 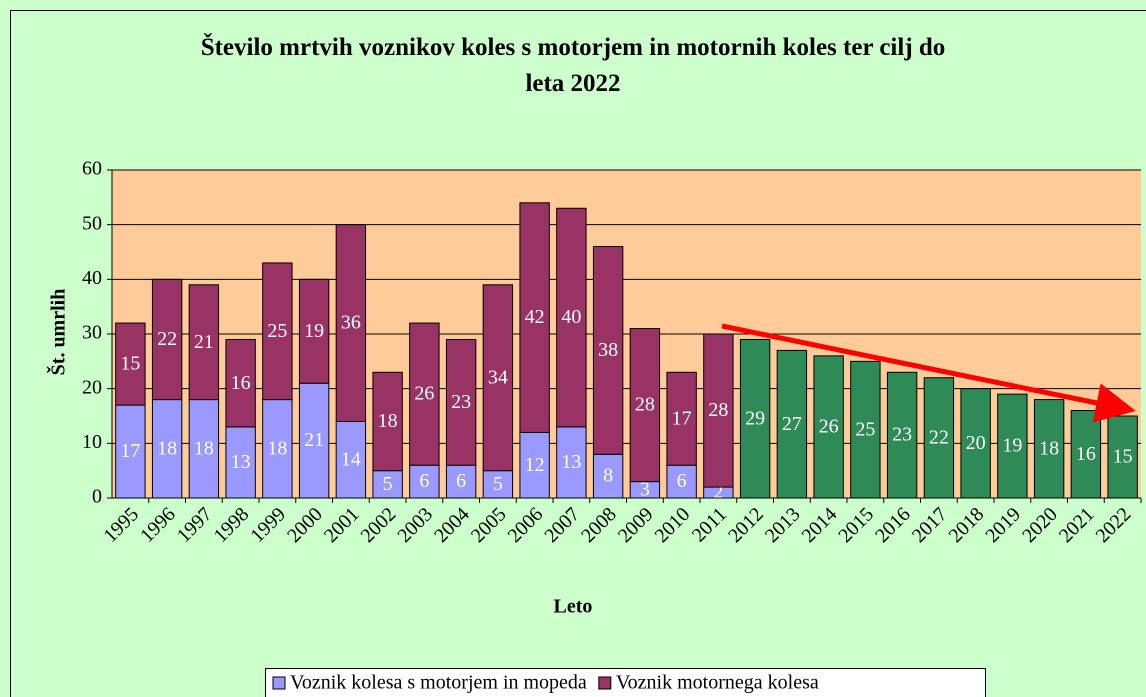 What do you see at coordinates (498, 377) in the screenshot?
I see `data-label: 34` at bounding box center [498, 377].